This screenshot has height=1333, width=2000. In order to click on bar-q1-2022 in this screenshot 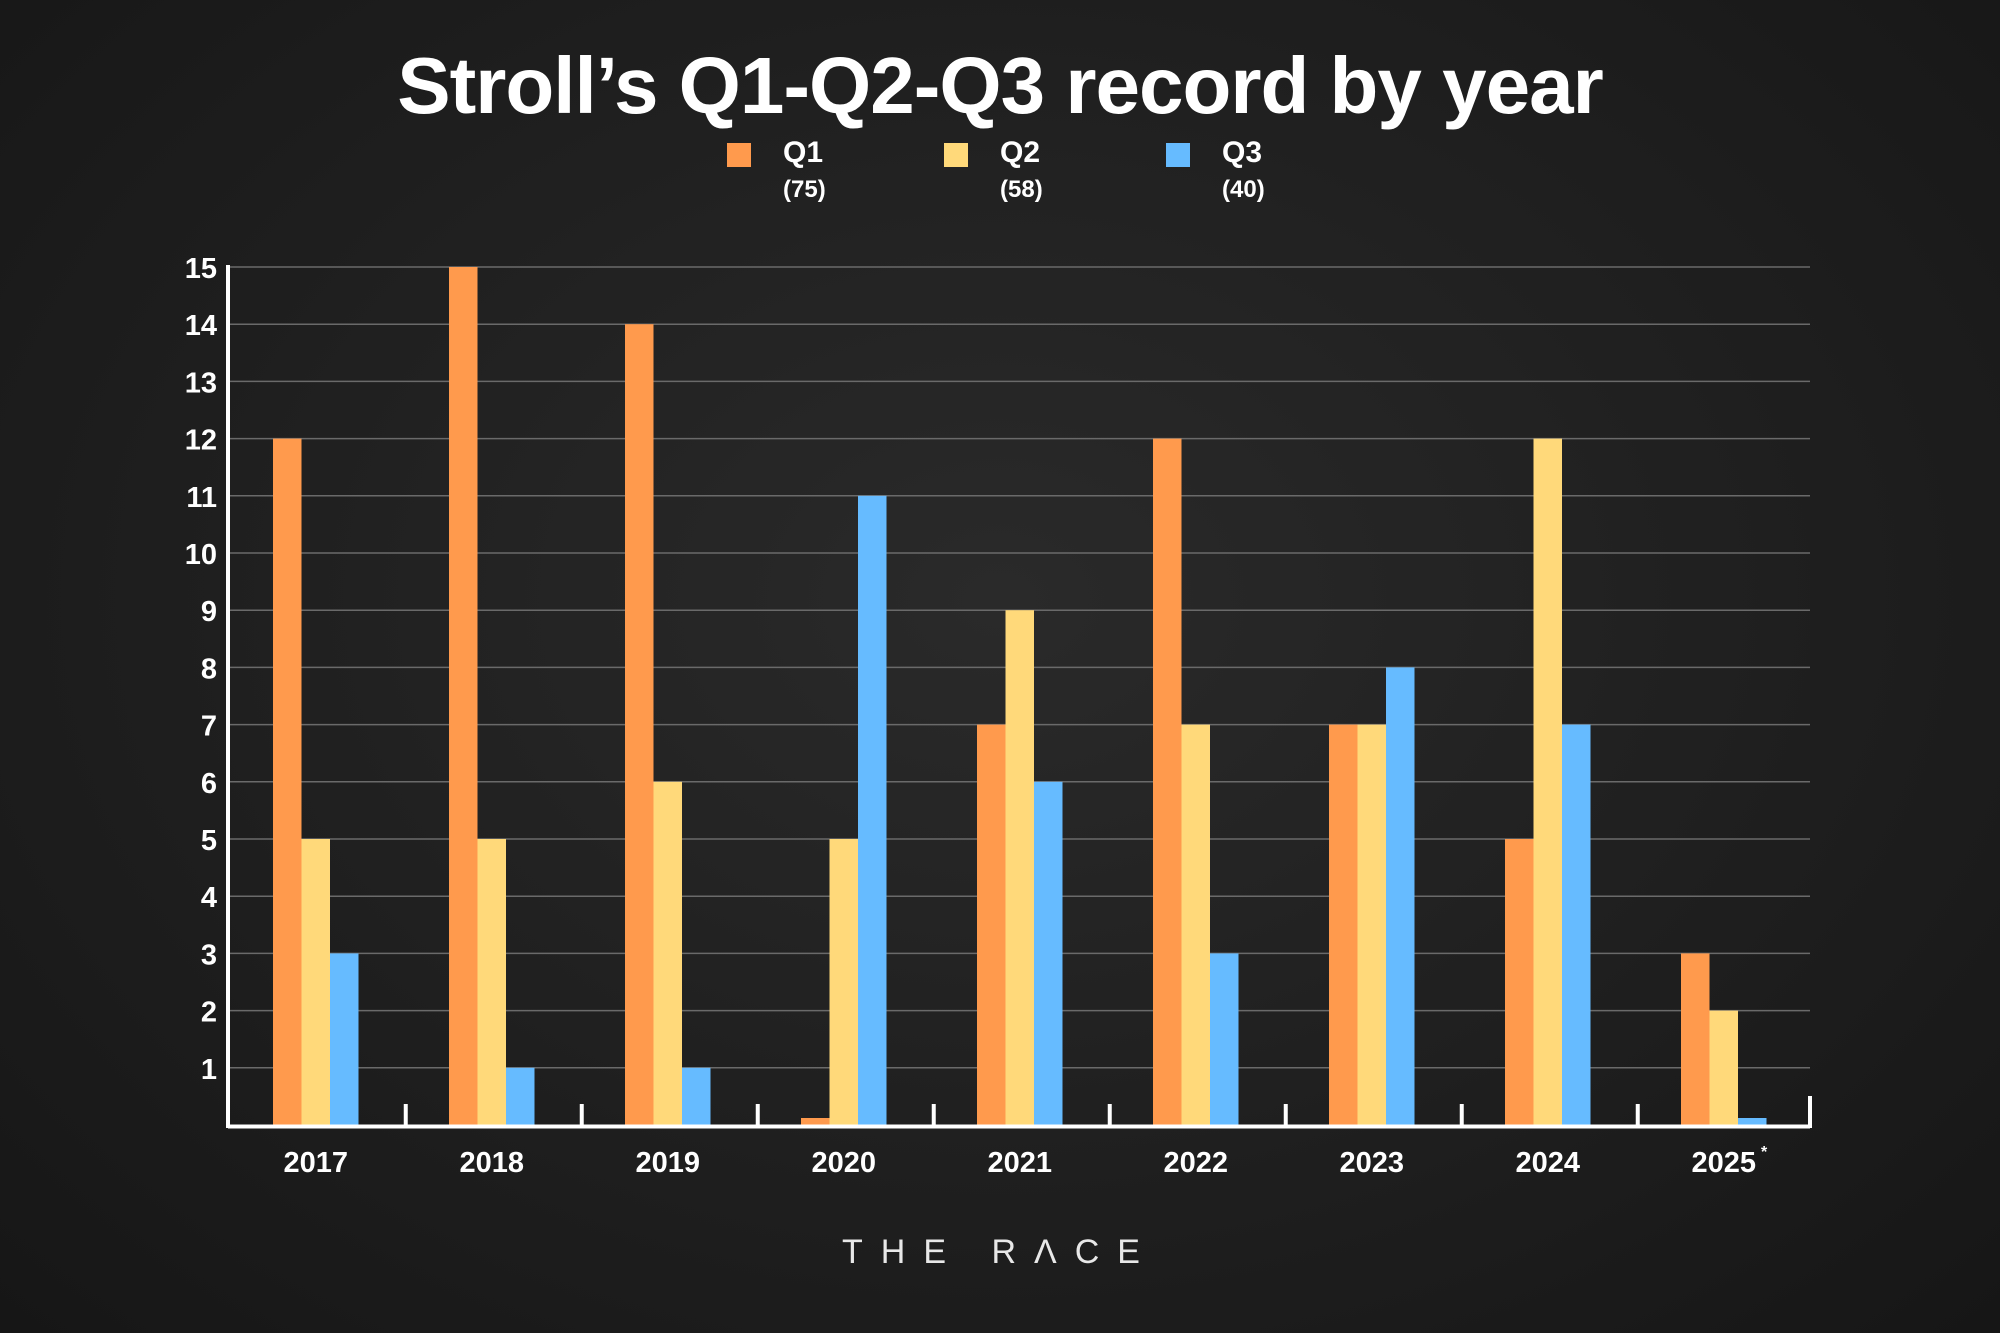, I will do `click(1167, 782)`.